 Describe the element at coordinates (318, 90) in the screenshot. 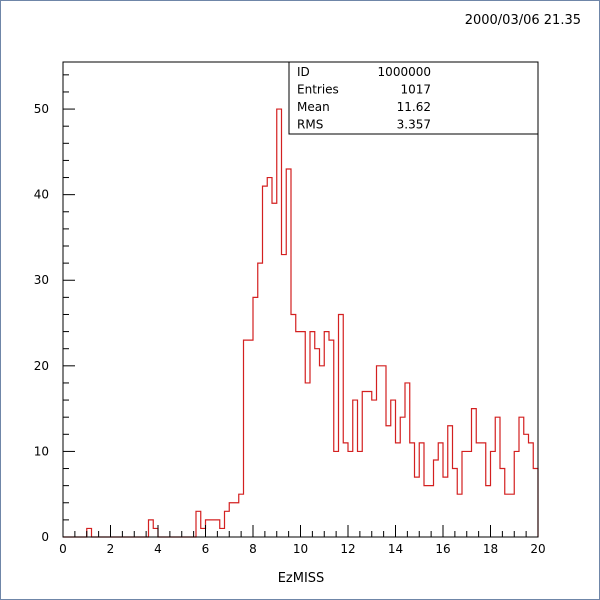

I see `stats-label: Entries` at that location.